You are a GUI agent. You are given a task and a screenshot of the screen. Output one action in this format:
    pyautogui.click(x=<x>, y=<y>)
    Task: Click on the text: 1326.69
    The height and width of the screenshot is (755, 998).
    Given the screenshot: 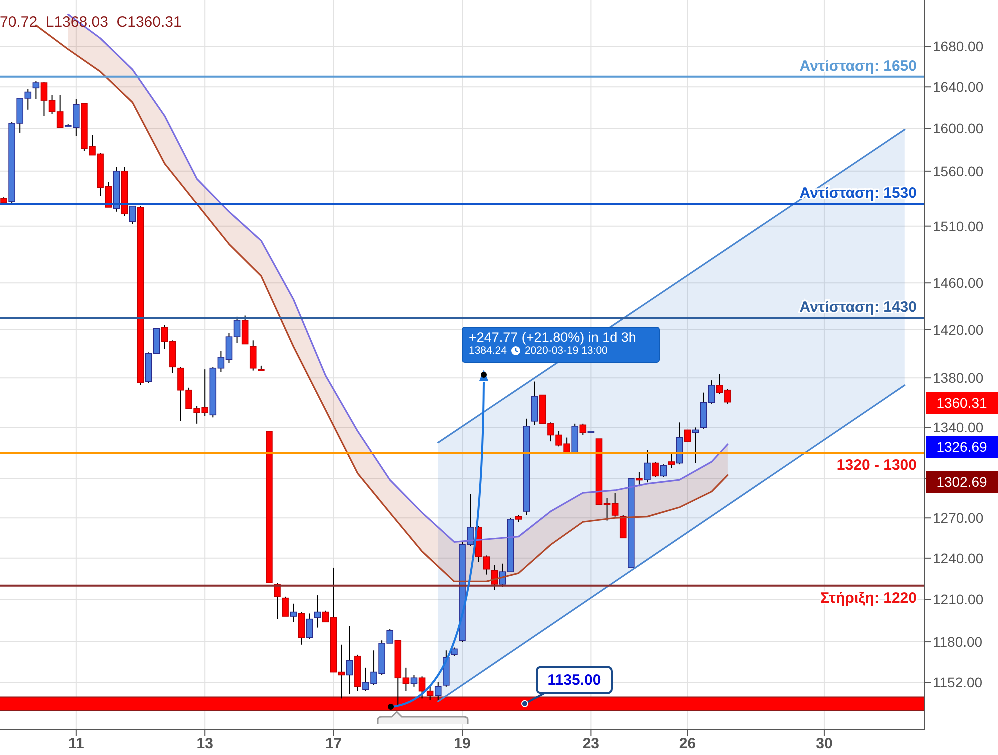 What is the action you would take?
    pyautogui.click(x=962, y=447)
    